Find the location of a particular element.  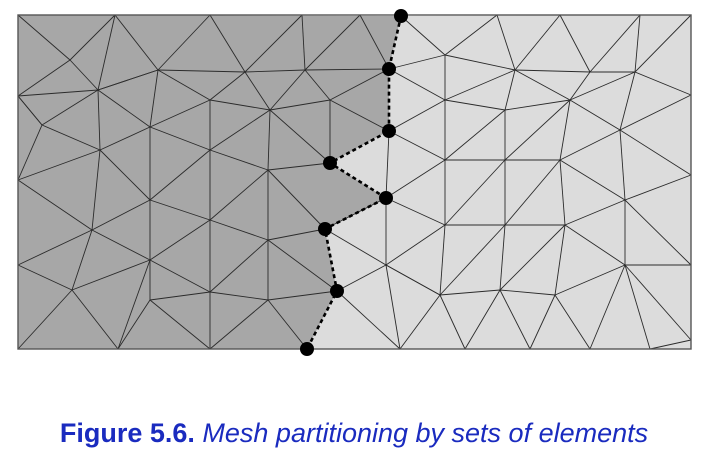

caption-text: Mesh partitioning by sets of elements is located at coordinates (421, 433).